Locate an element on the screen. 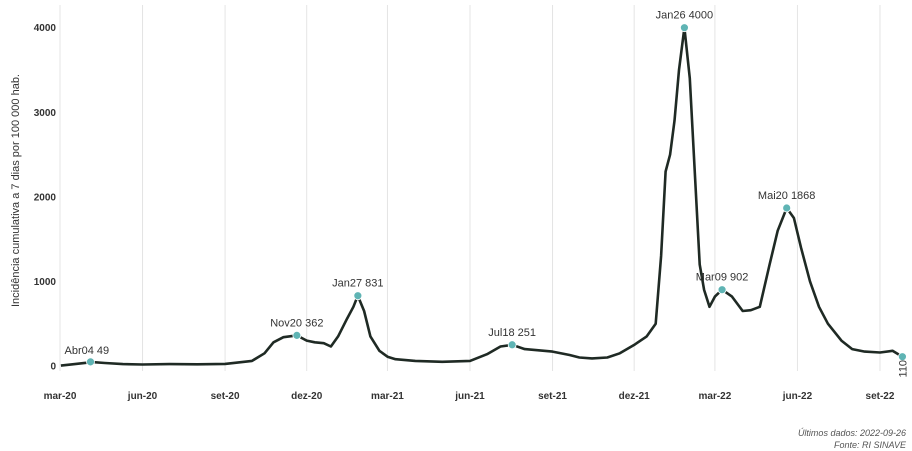  x-tick-label: mar-21 is located at coordinates (387, 396).